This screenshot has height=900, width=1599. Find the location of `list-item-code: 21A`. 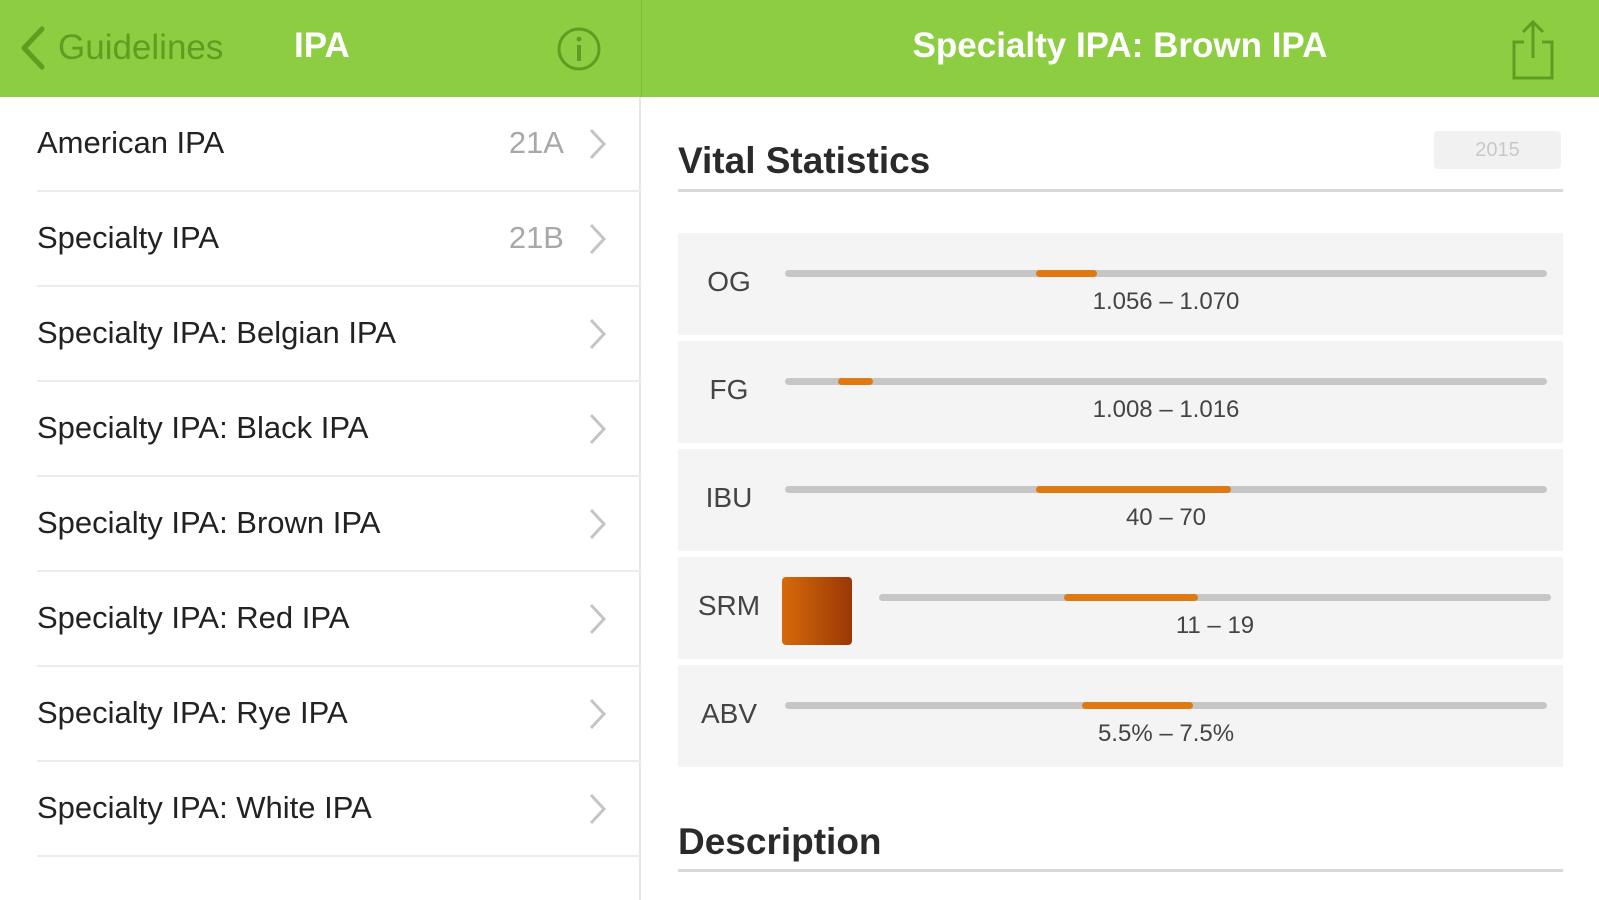

list-item-code: 21A is located at coordinates (536, 142).